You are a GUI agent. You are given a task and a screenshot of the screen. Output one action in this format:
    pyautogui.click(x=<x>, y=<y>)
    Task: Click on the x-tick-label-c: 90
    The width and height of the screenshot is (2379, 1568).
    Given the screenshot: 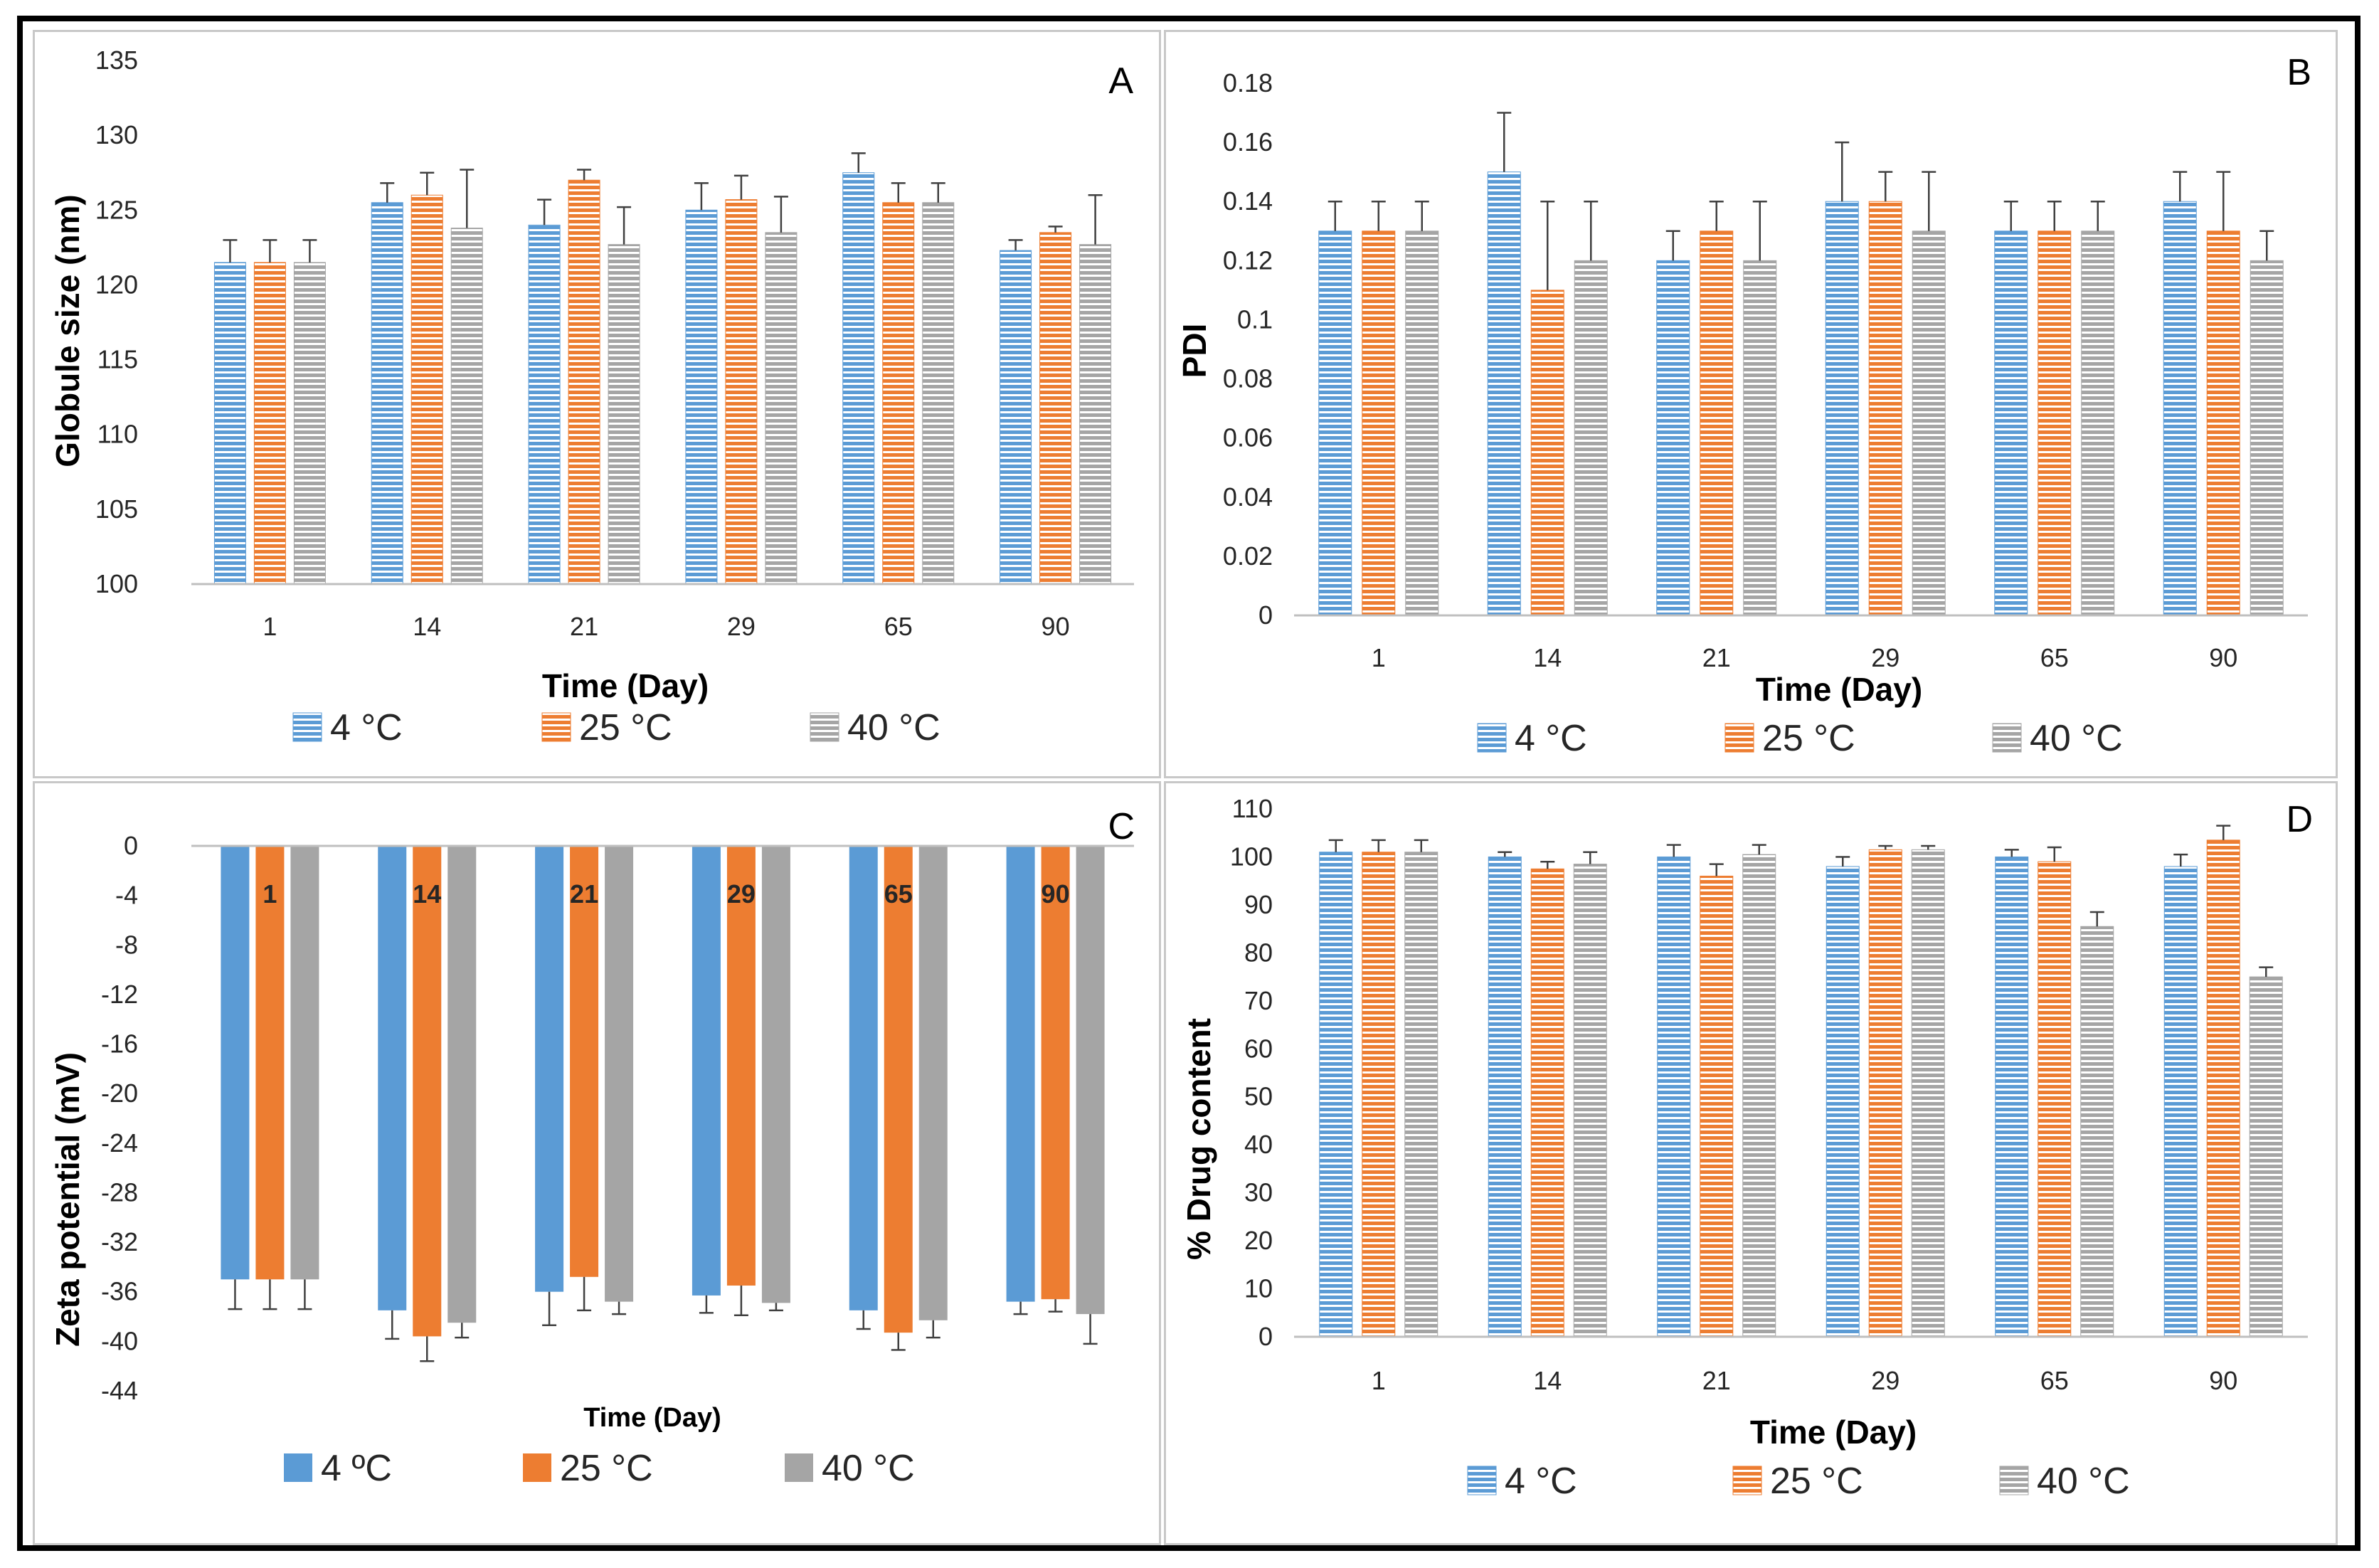 What is the action you would take?
    pyautogui.click(x=1056, y=894)
    